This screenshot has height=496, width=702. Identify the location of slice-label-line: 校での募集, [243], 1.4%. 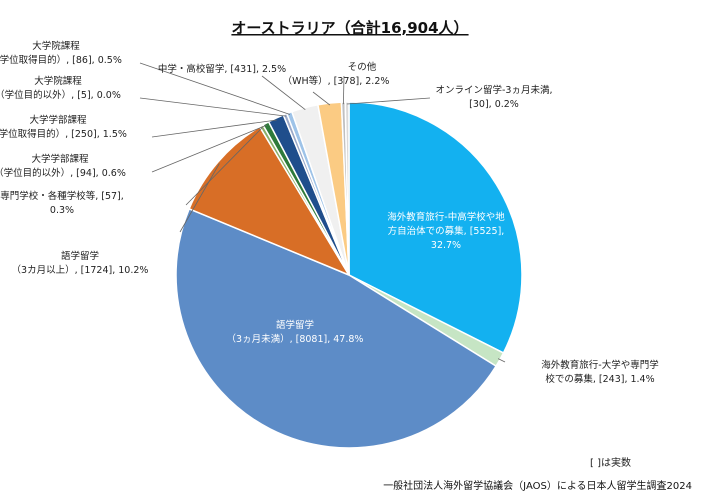
(599, 379).